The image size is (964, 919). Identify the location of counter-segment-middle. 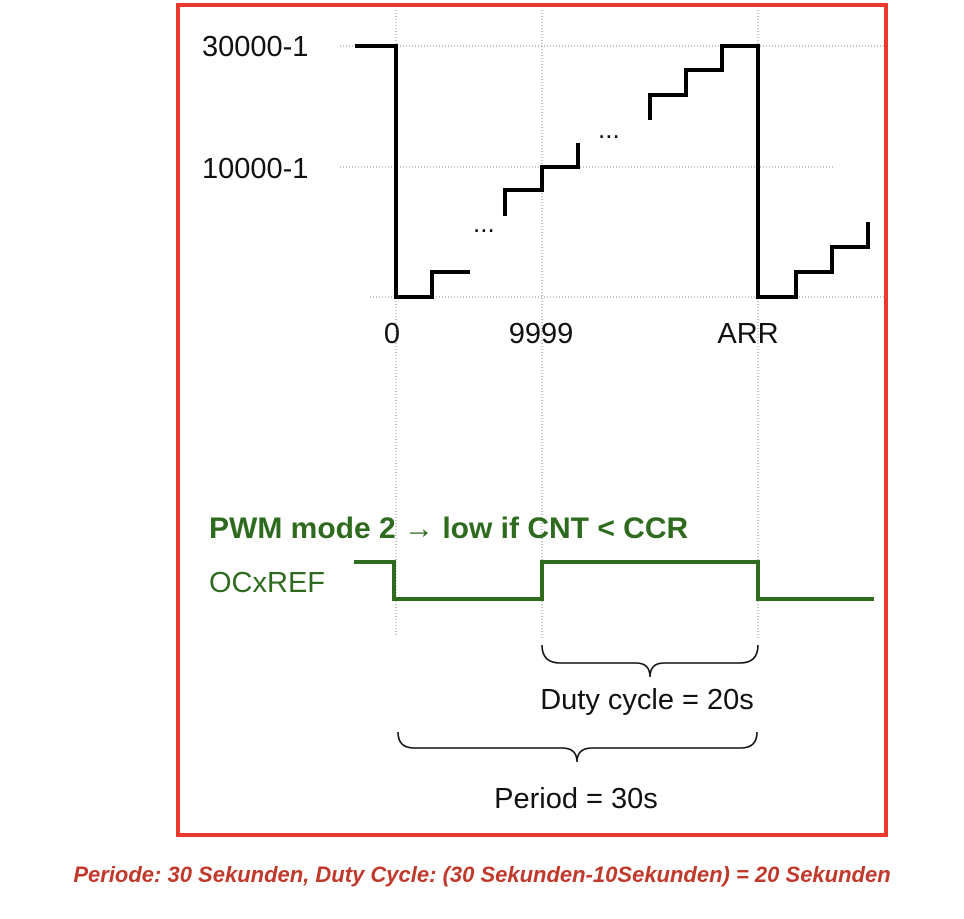
(541, 179).